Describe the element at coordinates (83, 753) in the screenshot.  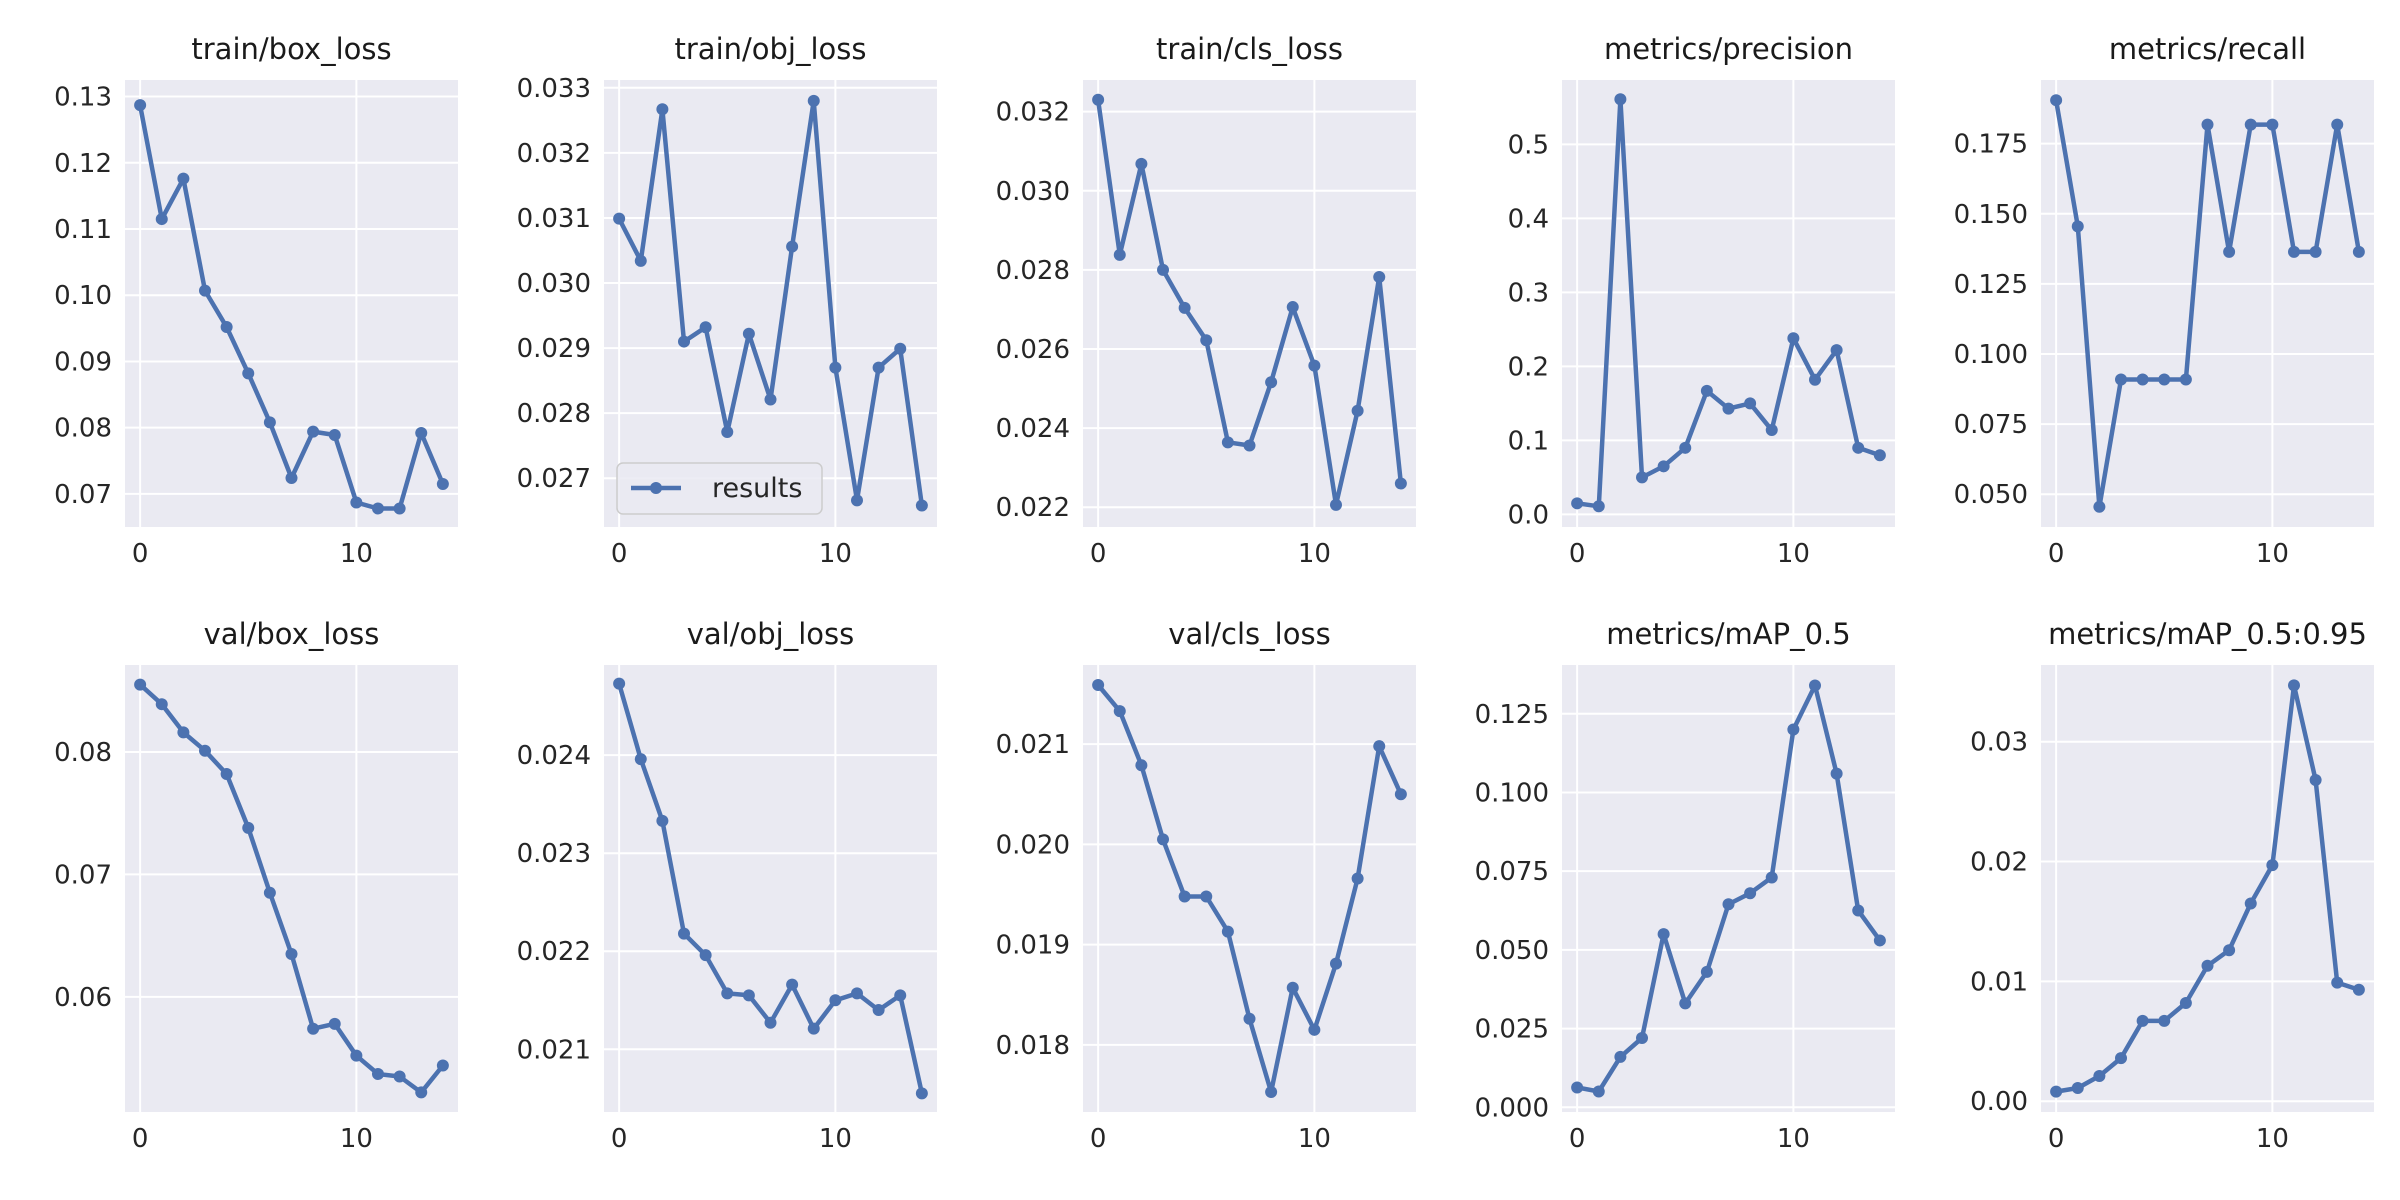
I see `y-tick-label: 0.08` at that location.